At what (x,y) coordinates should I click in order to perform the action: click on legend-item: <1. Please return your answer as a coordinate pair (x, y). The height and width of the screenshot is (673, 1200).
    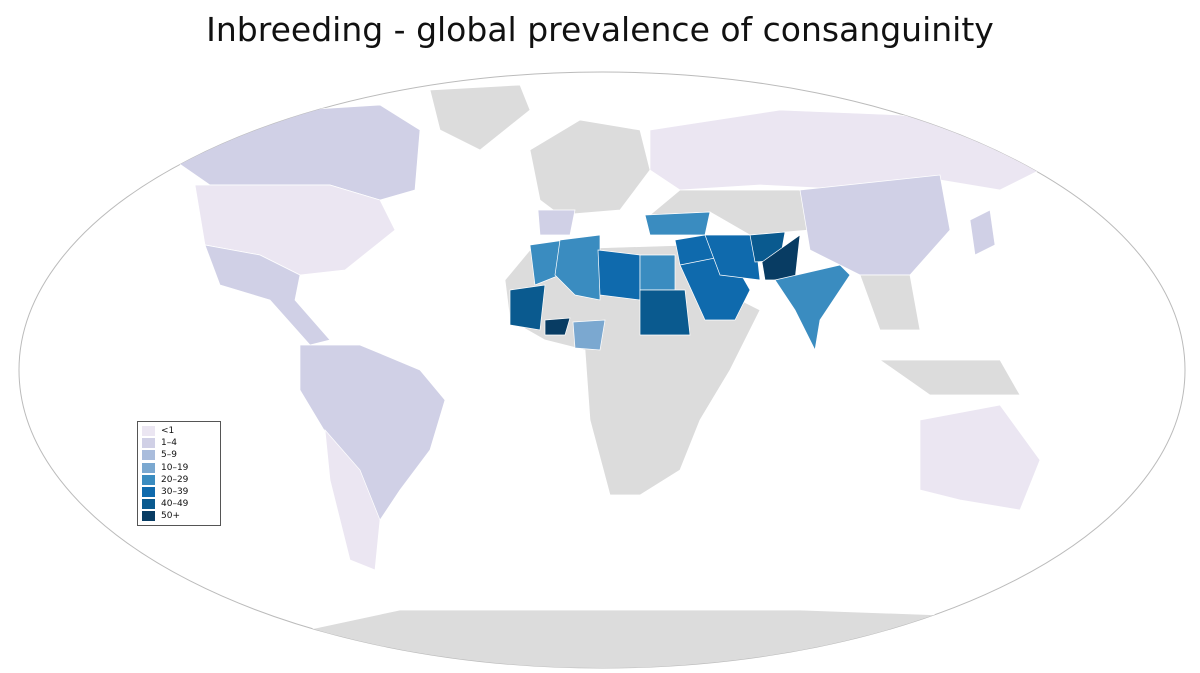
    Looking at the image, I should click on (179, 431).